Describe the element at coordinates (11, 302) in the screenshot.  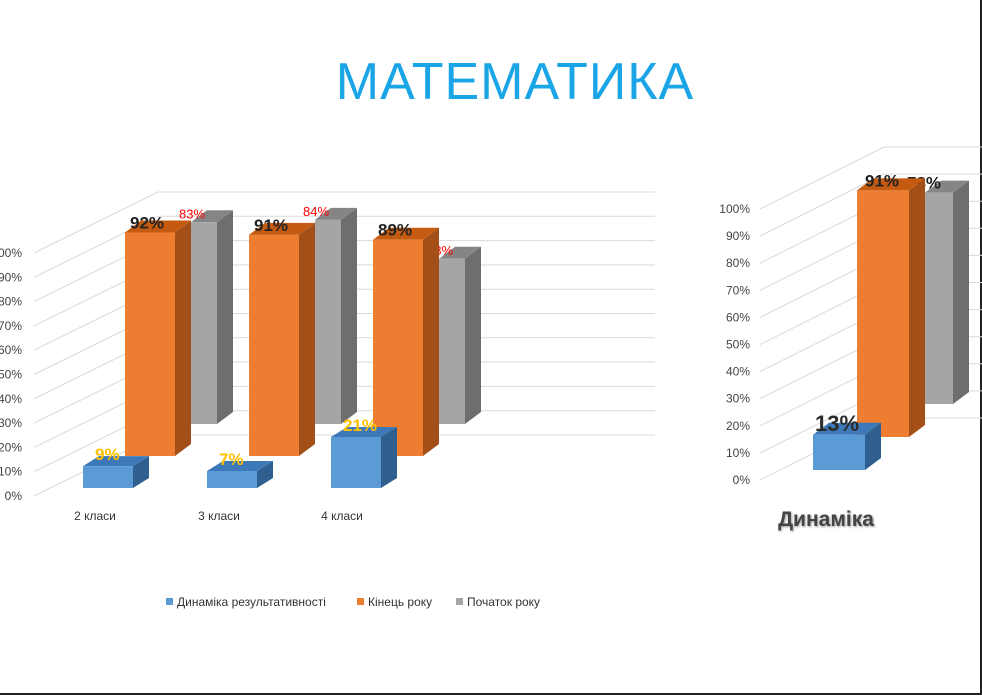
I see `left-y-tick-label: 80%` at that location.